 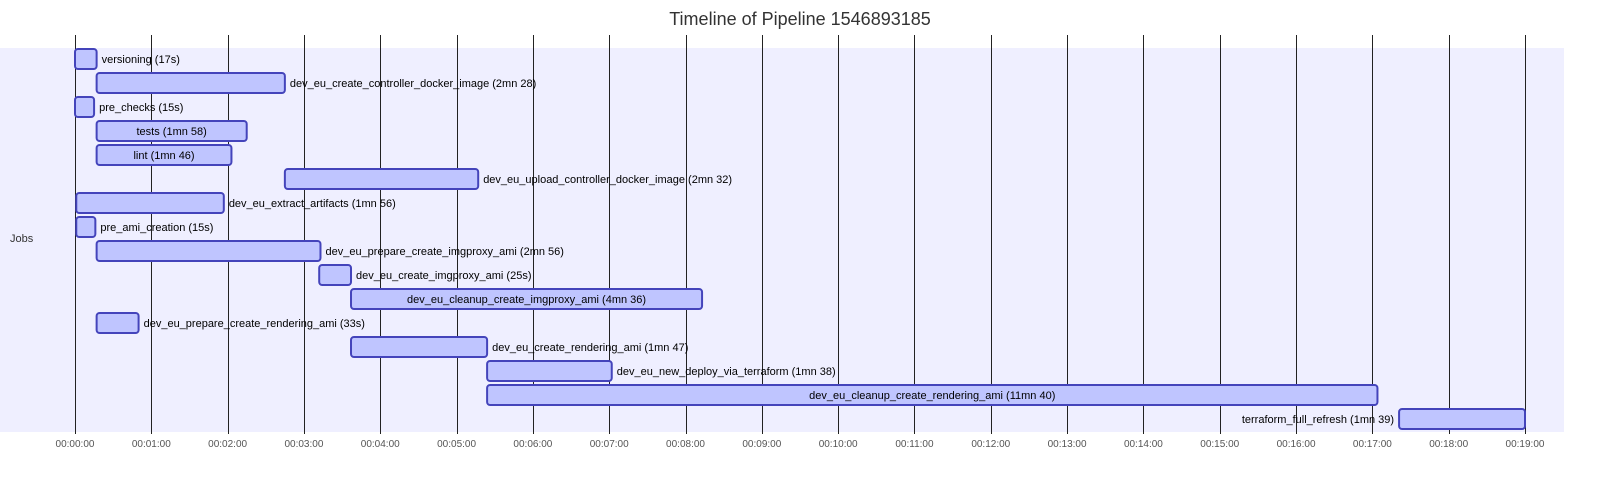 What do you see at coordinates (303, 444) in the screenshot?
I see `x-tick-label: 00:03:00` at bounding box center [303, 444].